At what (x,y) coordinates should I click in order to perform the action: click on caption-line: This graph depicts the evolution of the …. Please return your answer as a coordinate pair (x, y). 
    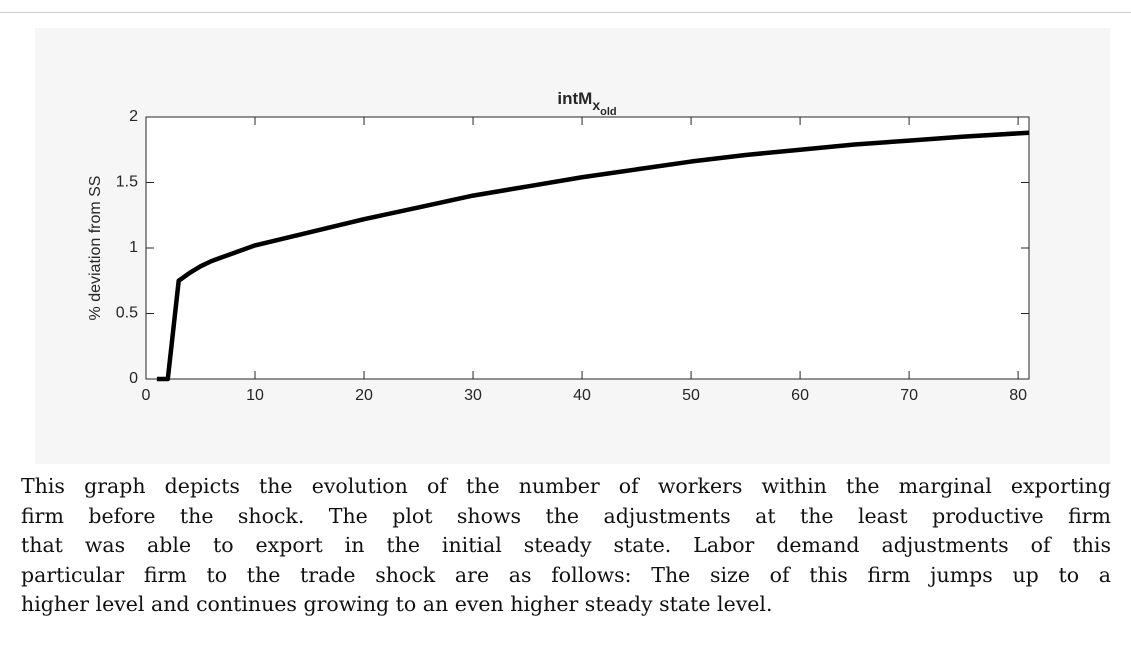
    Looking at the image, I should click on (566, 486).